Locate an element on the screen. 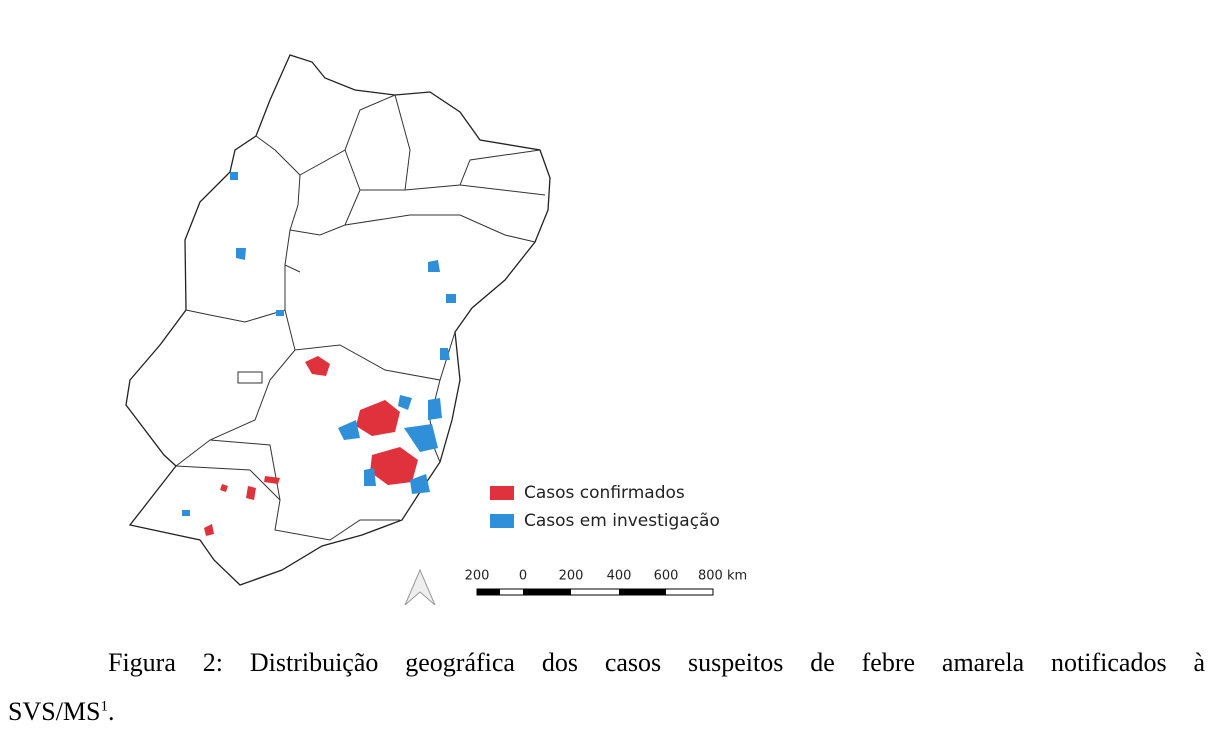 Image resolution: width=1227 pixels, height=739 pixels. scale-label: 0 is located at coordinates (523, 576).